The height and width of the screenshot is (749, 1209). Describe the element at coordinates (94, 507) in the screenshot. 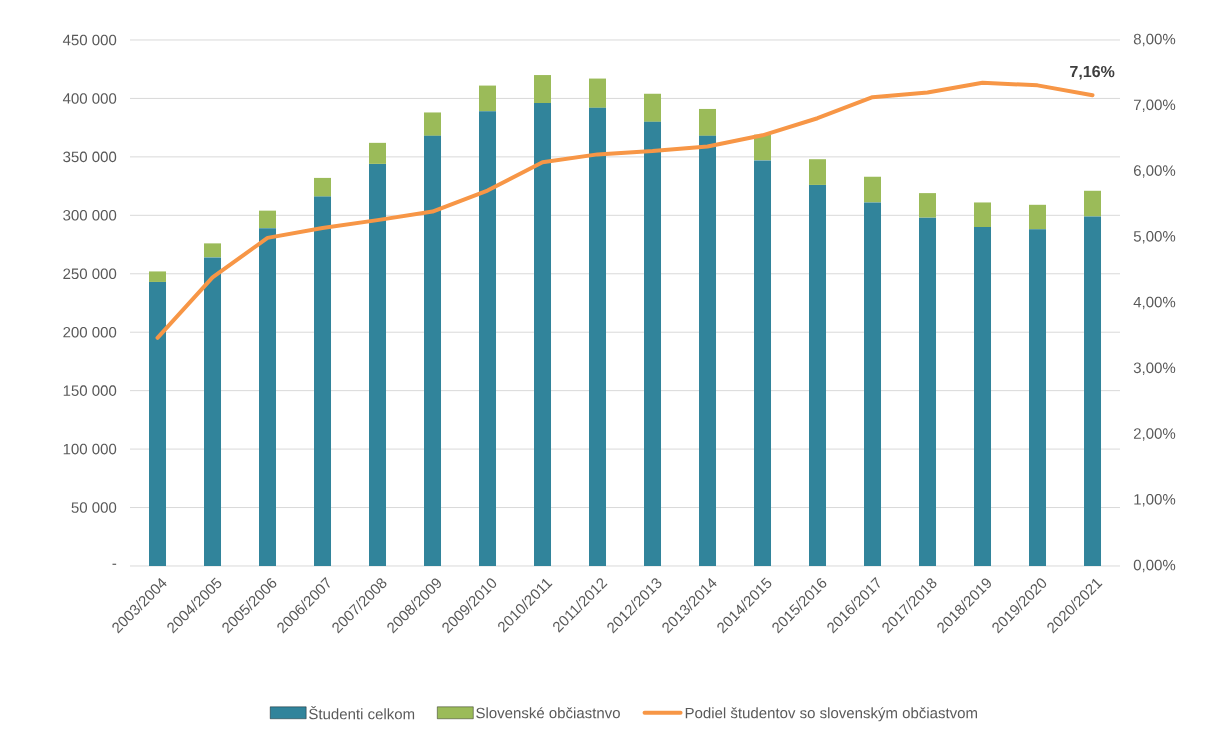

I see `y-tick-label: 50 000` at that location.